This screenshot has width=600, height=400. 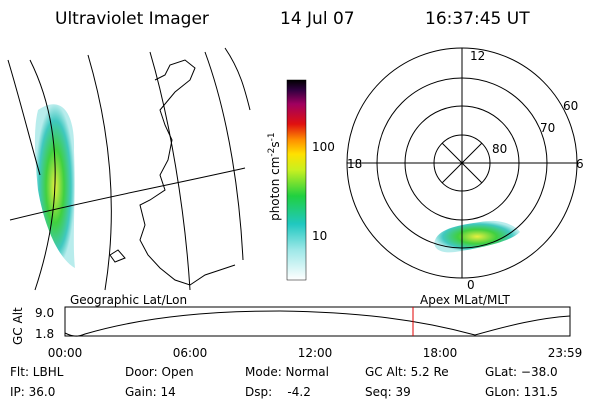 What do you see at coordinates (477, 19) in the screenshot?
I see `time: 16:37:45 UT` at bounding box center [477, 19].